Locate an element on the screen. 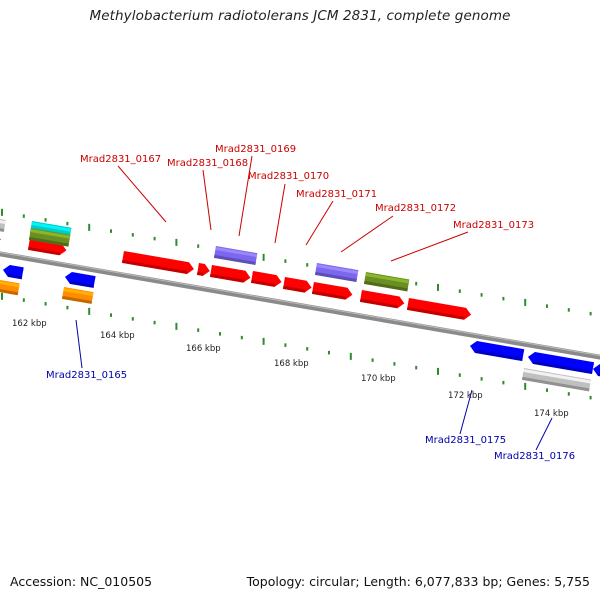 This screenshot has width=600, height=600. scale-label: 168 kbp is located at coordinates (291, 364).